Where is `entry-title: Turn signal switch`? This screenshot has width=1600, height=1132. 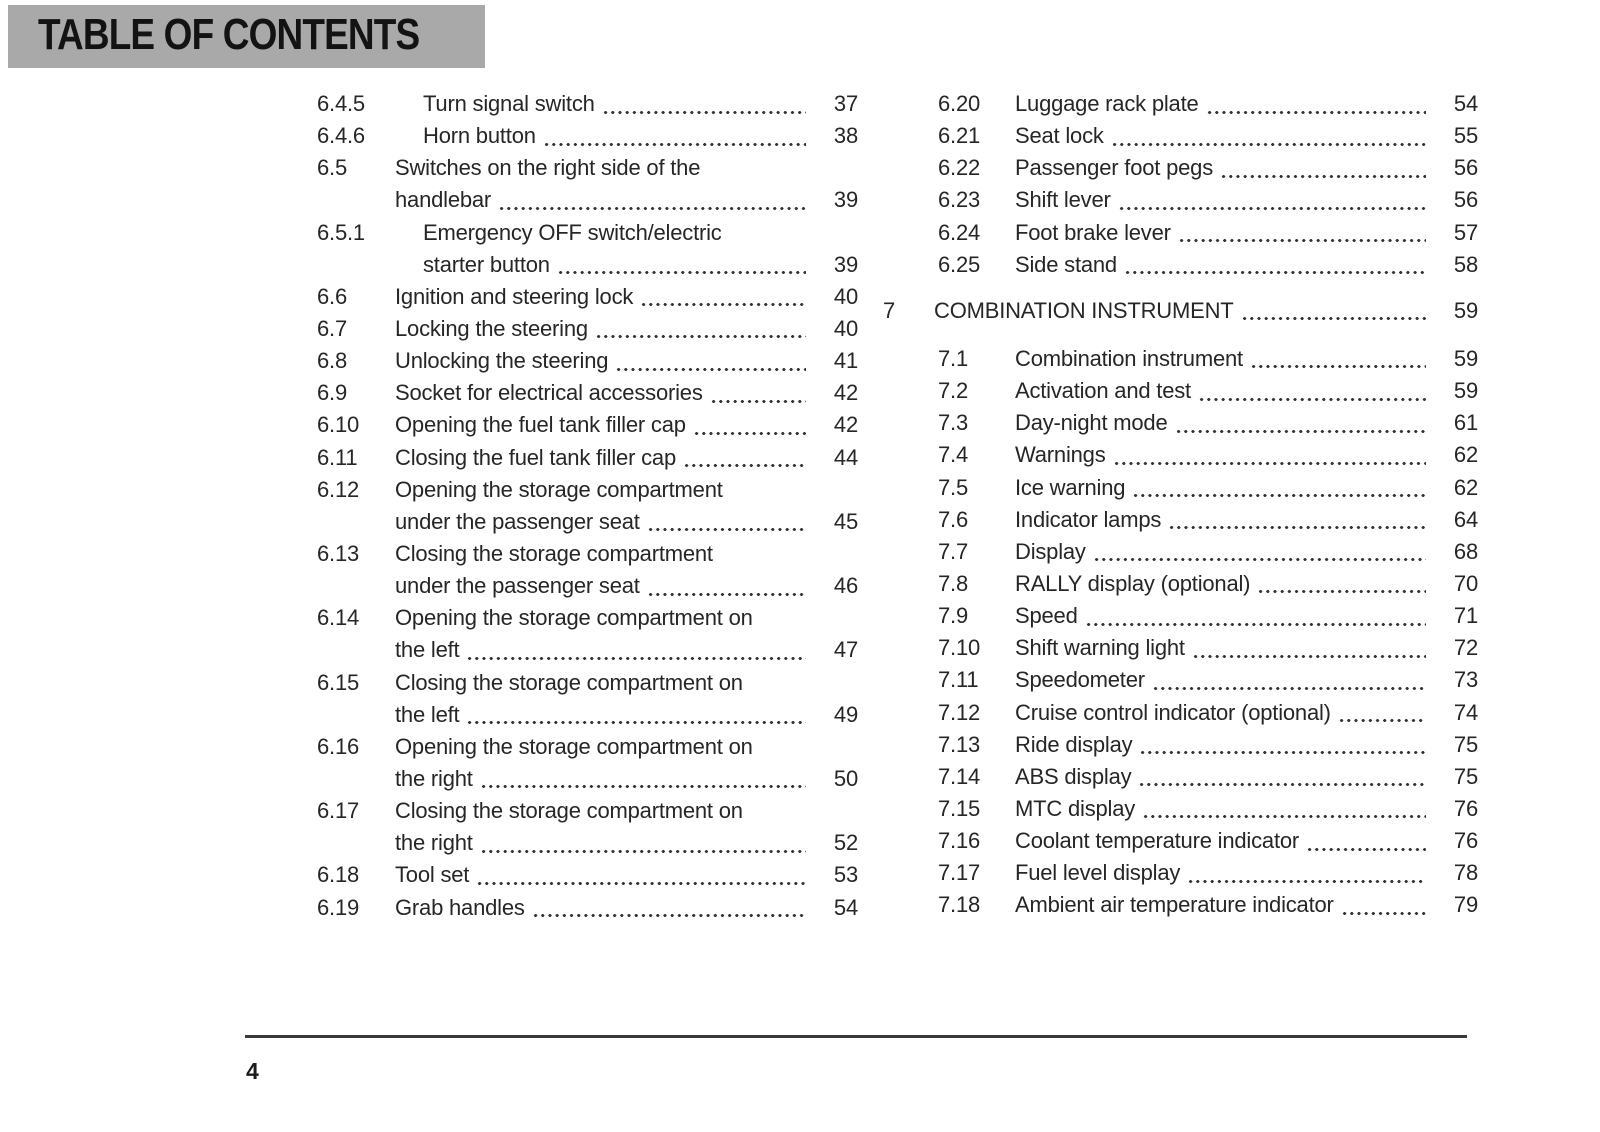
entry-title: Turn signal switch is located at coordinates (509, 103).